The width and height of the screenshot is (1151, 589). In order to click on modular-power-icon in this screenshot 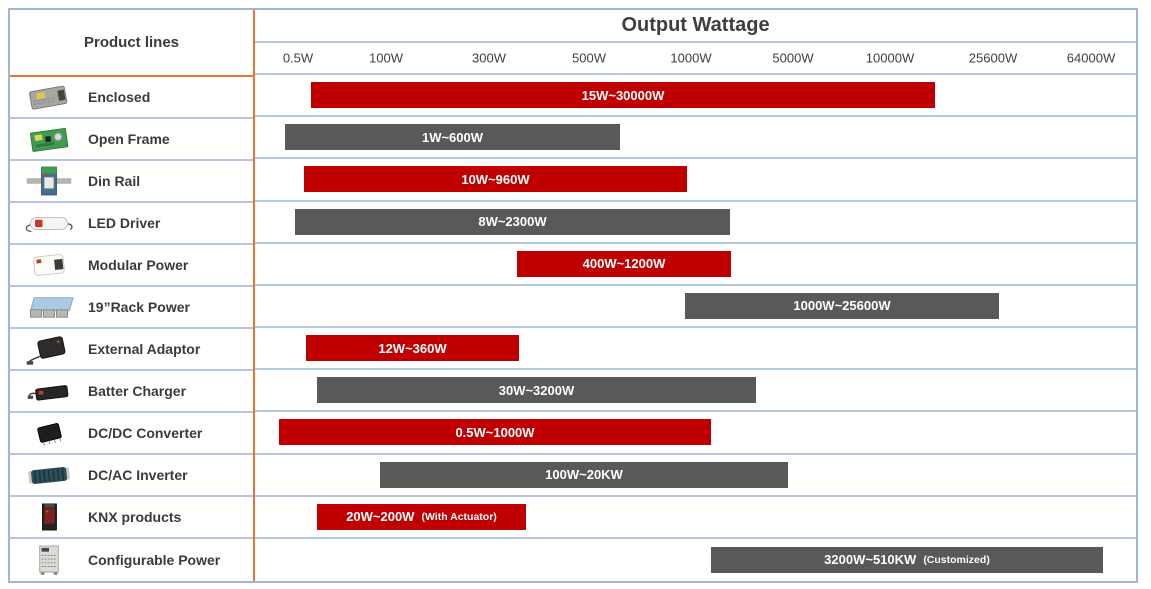, I will do `click(49, 265)`.